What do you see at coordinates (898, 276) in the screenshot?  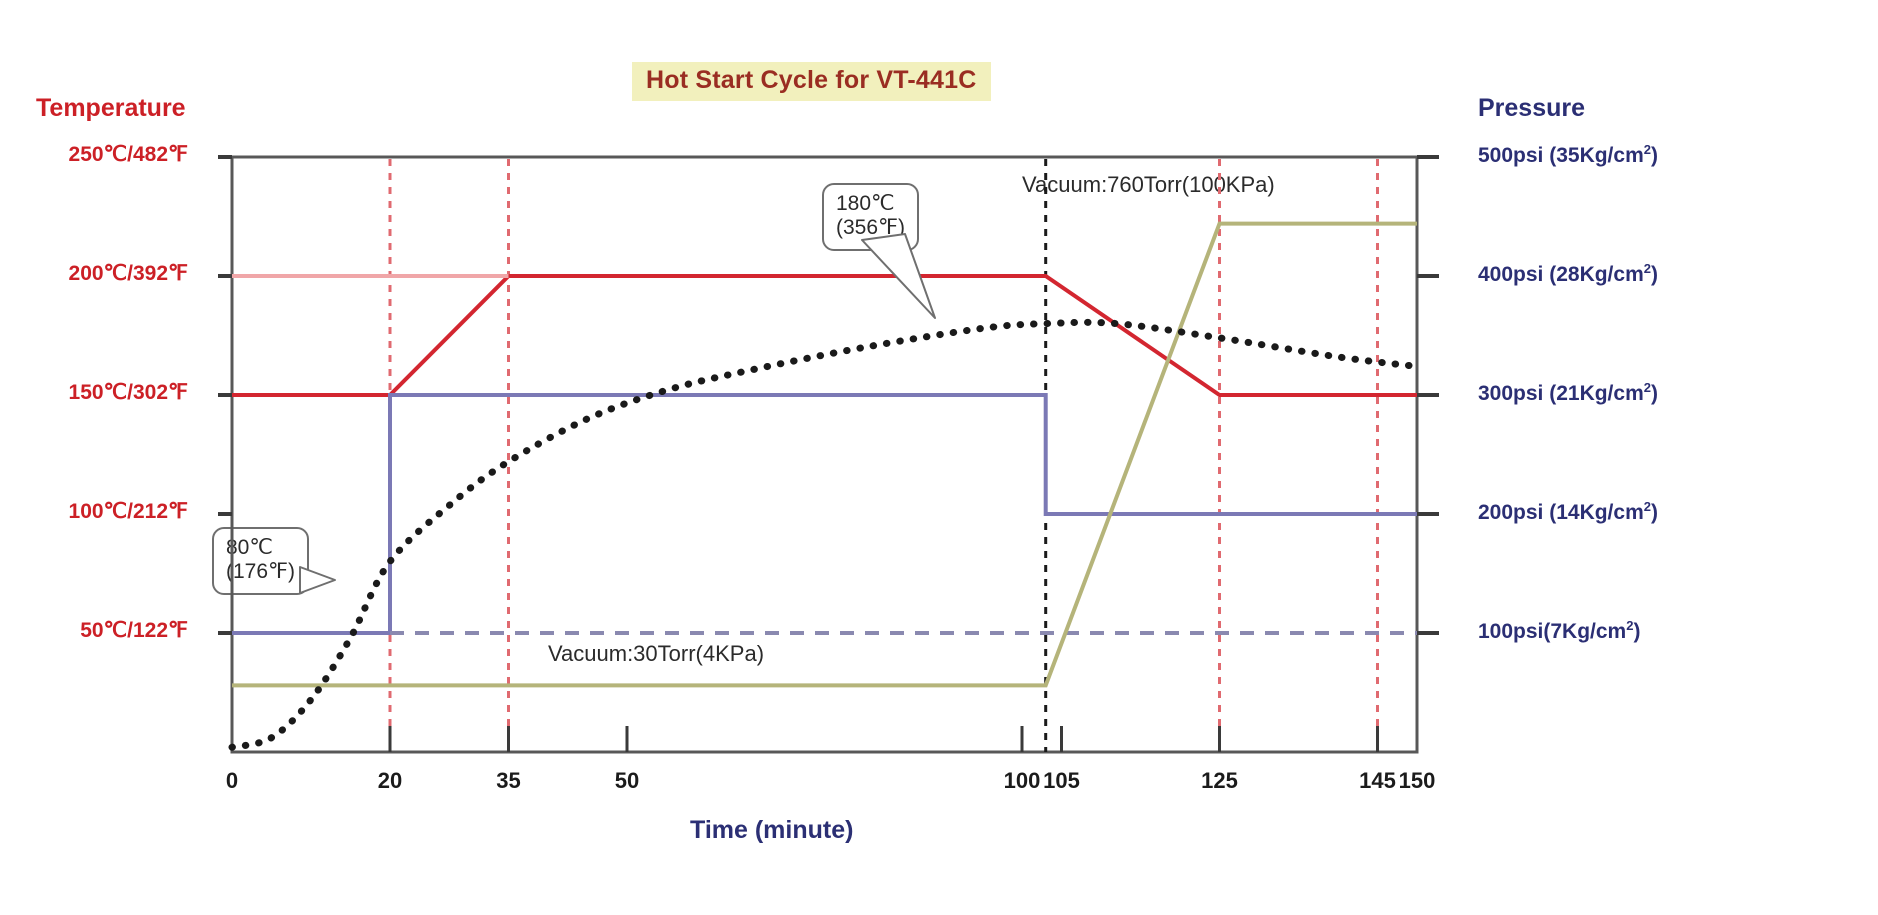 I see `callout-180-tail` at bounding box center [898, 276].